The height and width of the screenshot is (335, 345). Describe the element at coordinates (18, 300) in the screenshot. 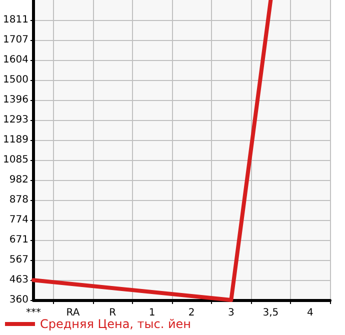

I see `y-tick-label: 360` at that location.